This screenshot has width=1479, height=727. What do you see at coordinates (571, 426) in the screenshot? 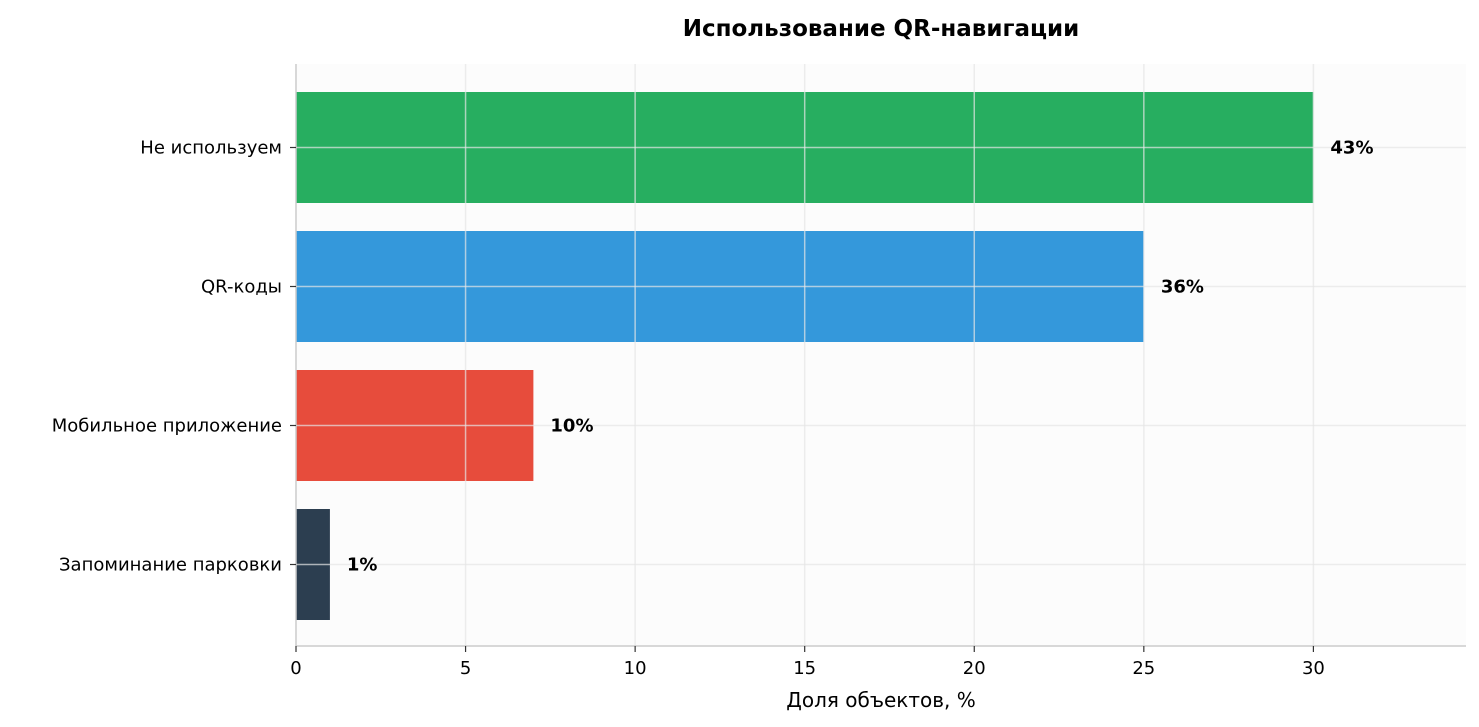
I see `data-label: 10%` at bounding box center [571, 426].